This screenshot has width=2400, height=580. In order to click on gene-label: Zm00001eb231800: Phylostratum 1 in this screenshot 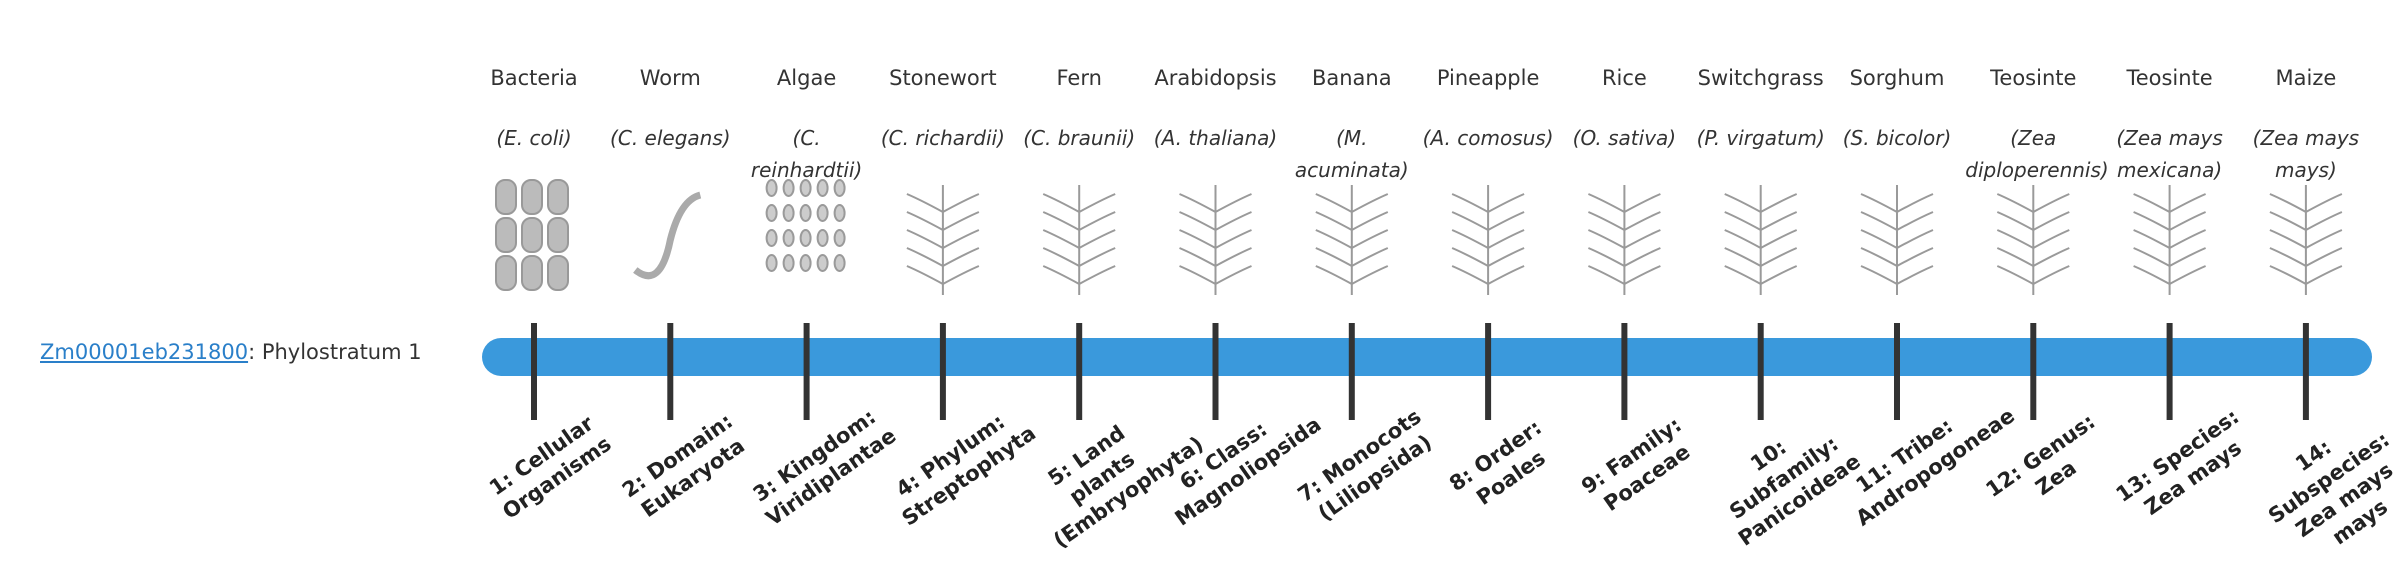, I will do `click(231, 352)`.